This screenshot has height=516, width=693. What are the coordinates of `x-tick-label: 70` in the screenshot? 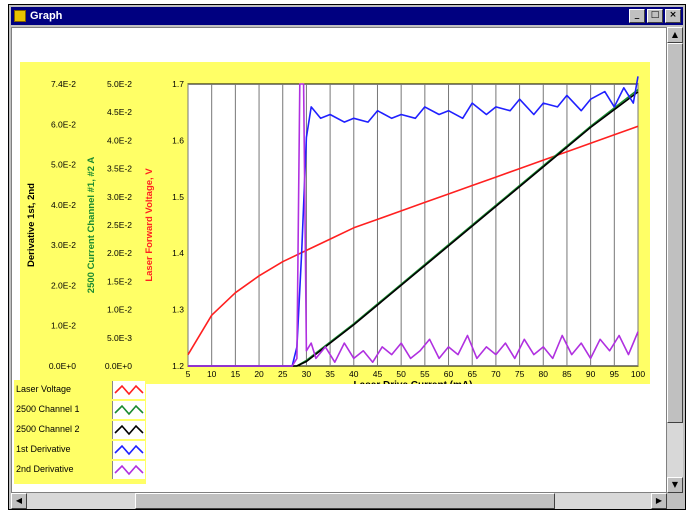 It's located at (496, 374).